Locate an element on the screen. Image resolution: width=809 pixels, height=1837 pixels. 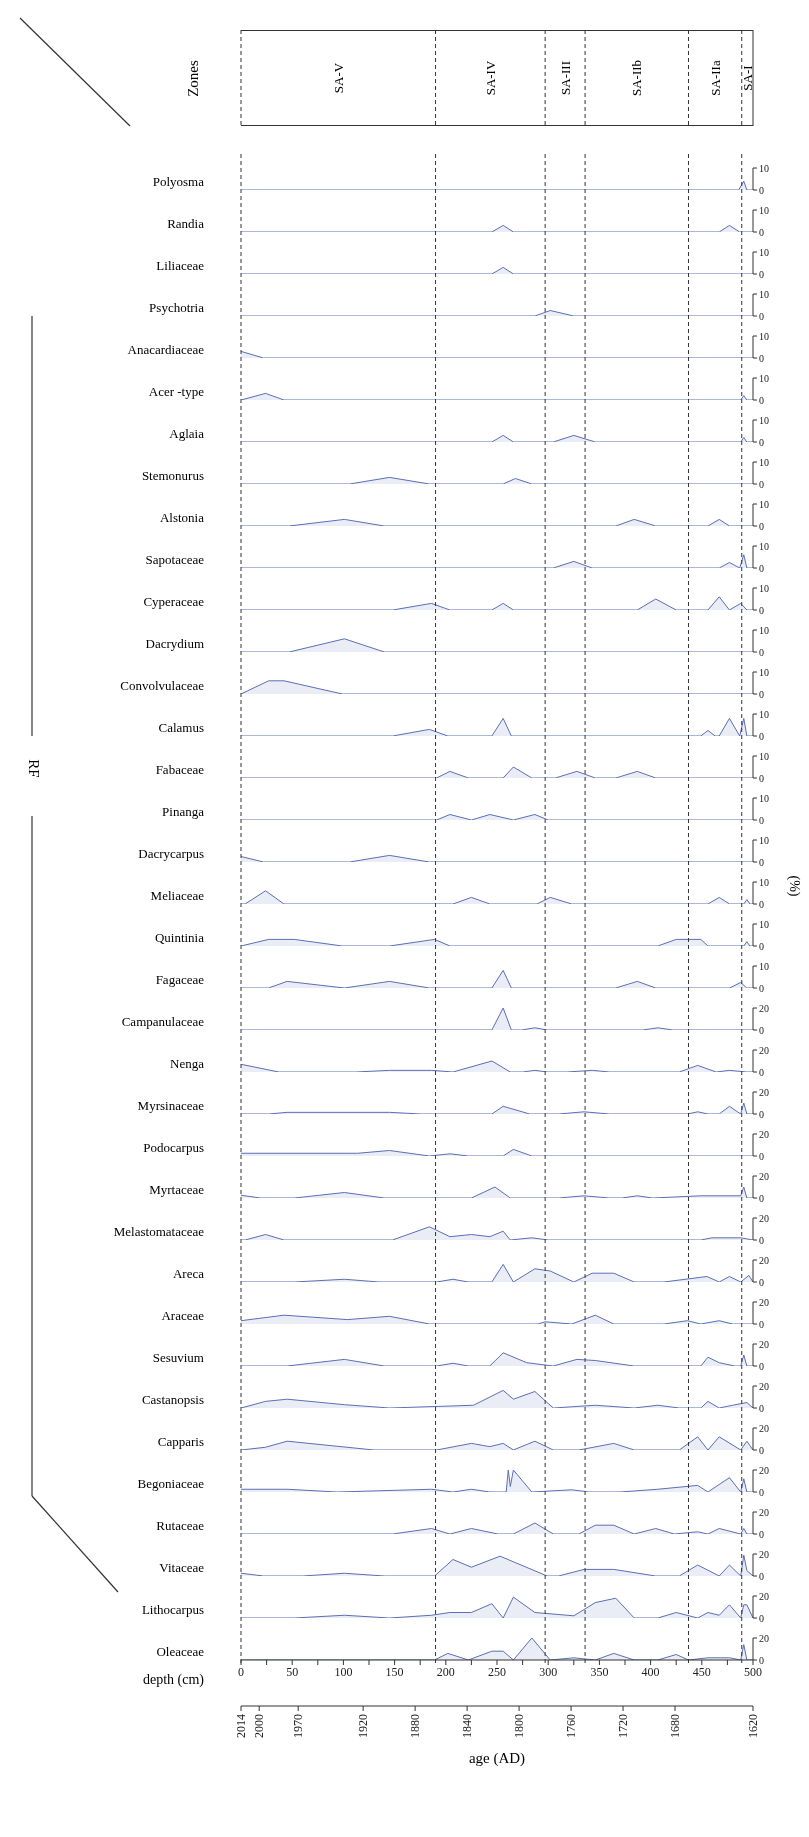
text: SA-IV is located at coordinates (490, 78).